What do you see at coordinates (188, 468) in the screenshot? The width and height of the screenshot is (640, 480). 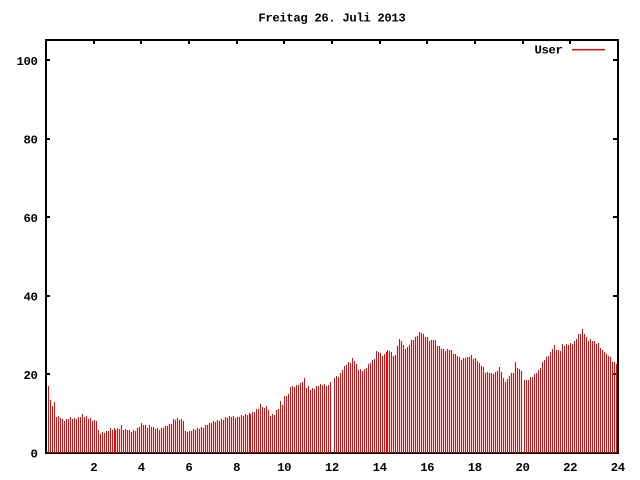 I see `svg-text: 6` at bounding box center [188, 468].